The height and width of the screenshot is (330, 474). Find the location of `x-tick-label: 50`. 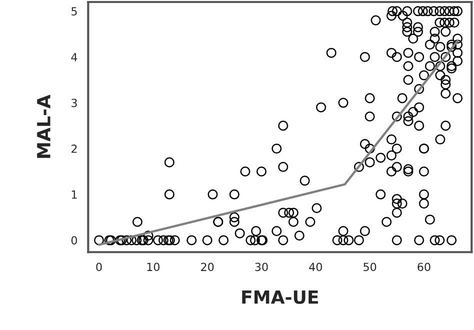

x-tick-label: 50 is located at coordinates (370, 267).